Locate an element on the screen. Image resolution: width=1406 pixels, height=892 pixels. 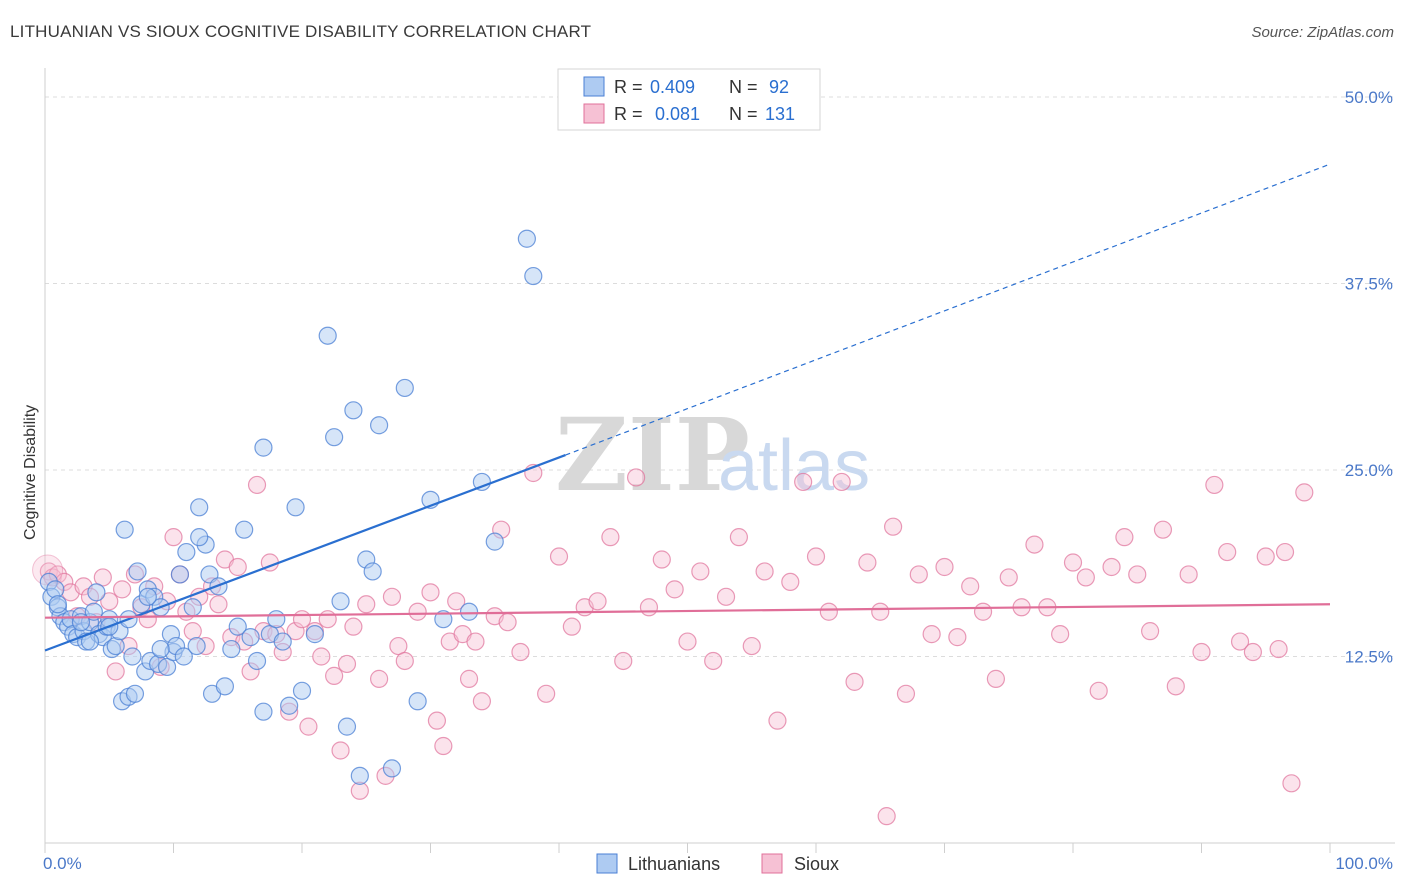
sioux-trend-line is located at coordinates (687, 611).